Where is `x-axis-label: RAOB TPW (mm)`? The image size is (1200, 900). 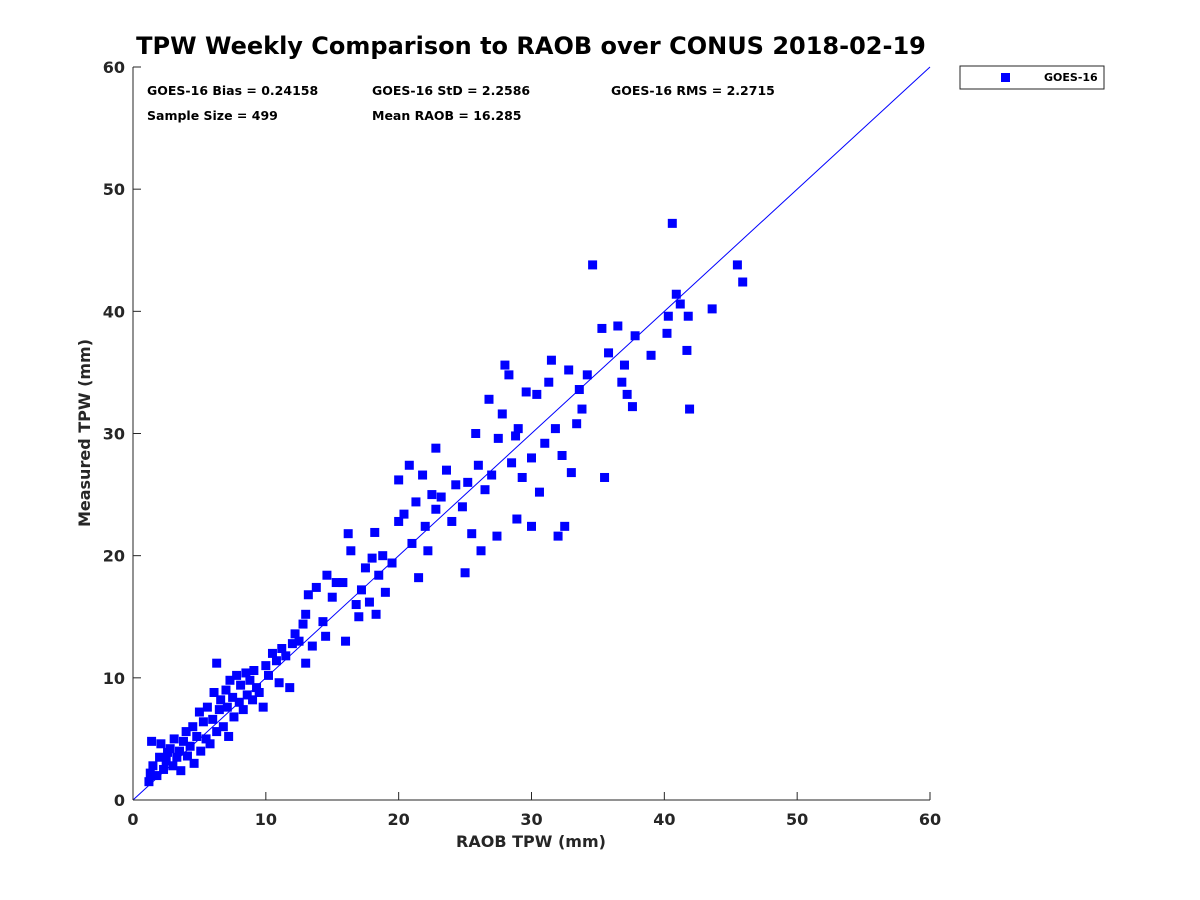
x-axis-label: RAOB TPW (mm) is located at coordinates (531, 841).